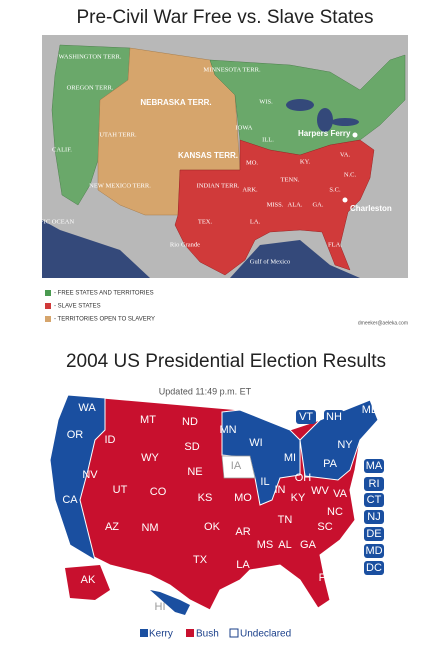 This screenshot has height=653, width=439. Describe the element at coordinates (290, 458) in the screenshot. I see `state-label: MI` at that location.